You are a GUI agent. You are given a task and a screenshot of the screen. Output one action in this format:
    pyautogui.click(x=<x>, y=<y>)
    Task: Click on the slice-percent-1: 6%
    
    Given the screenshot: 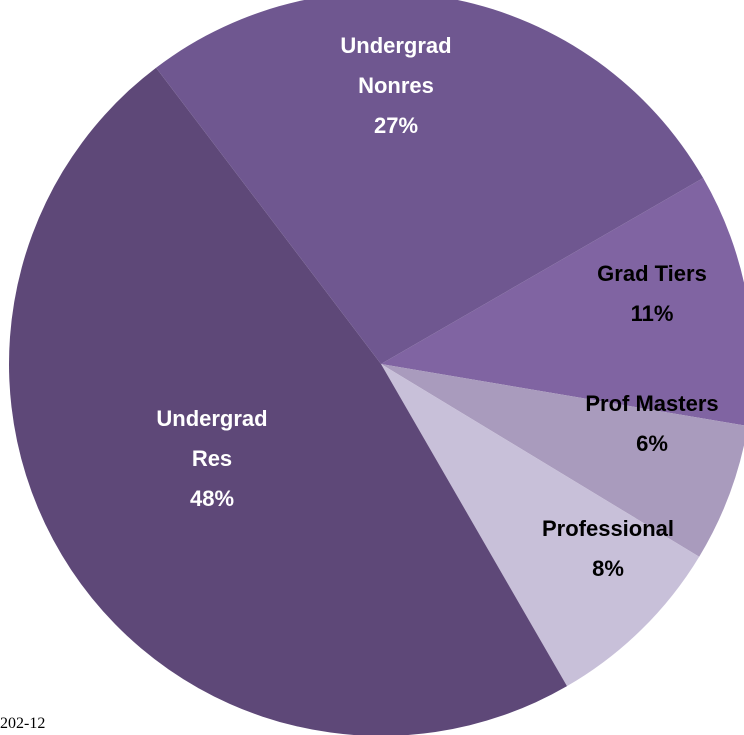 What is the action you would take?
    pyautogui.click(x=652, y=443)
    